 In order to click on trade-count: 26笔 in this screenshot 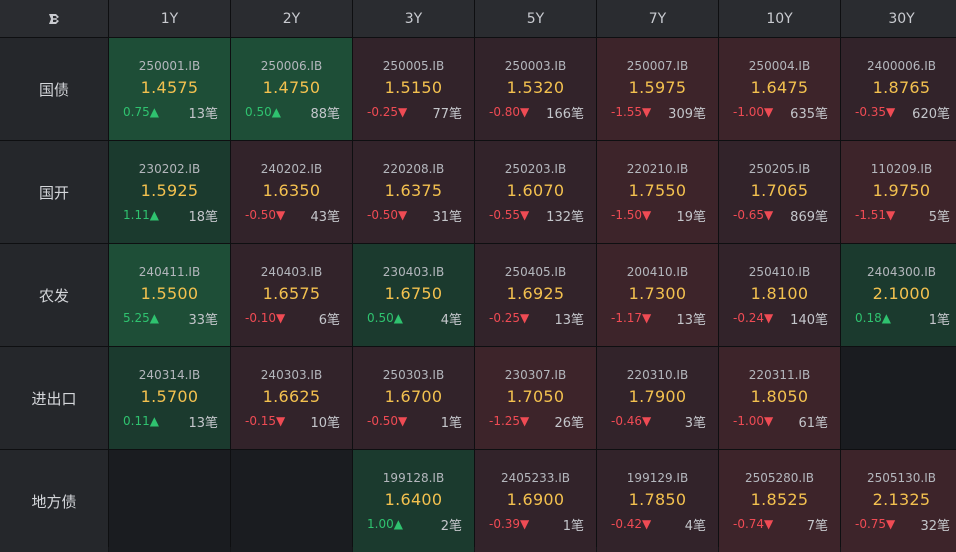, I will do `click(569, 423)`.